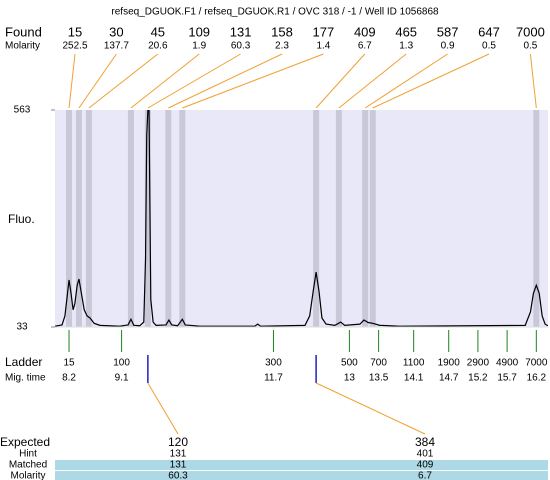 The height and width of the screenshot is (480, 550). Describe the element at coordinates (349, 363) in the screenshot. I see `ladder-size: 500` at that location.